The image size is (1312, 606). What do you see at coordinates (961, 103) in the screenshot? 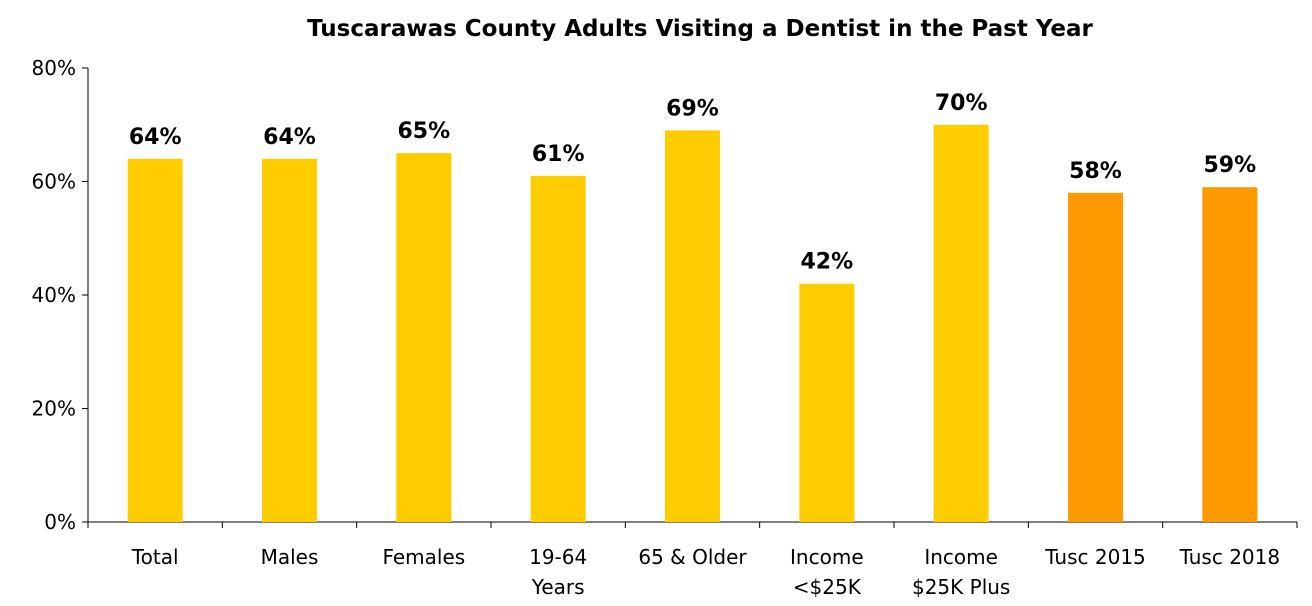
I see `data-label: 70%` at bounding box center [961, 103].